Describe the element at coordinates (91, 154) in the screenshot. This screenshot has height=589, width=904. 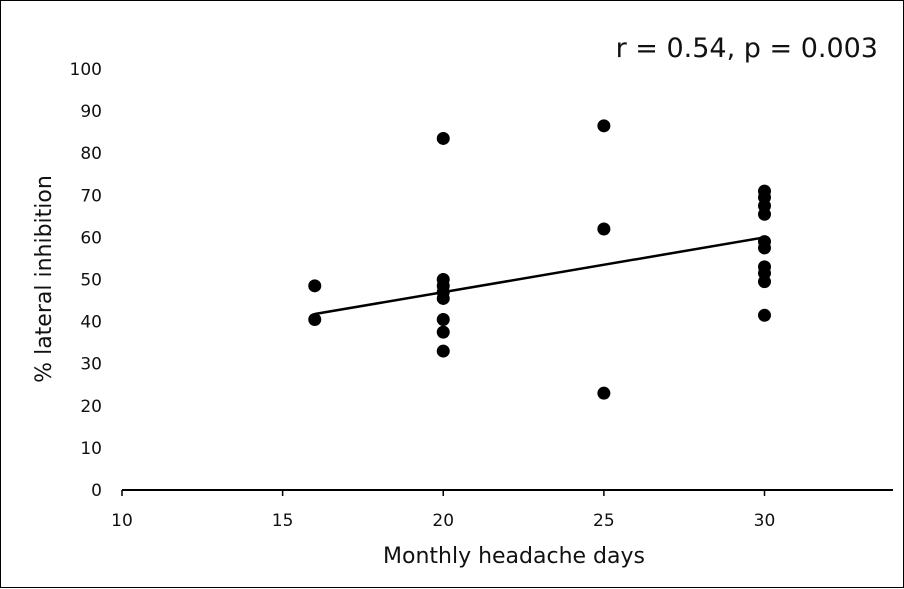
I see `y-tick-label: 80` at that location.